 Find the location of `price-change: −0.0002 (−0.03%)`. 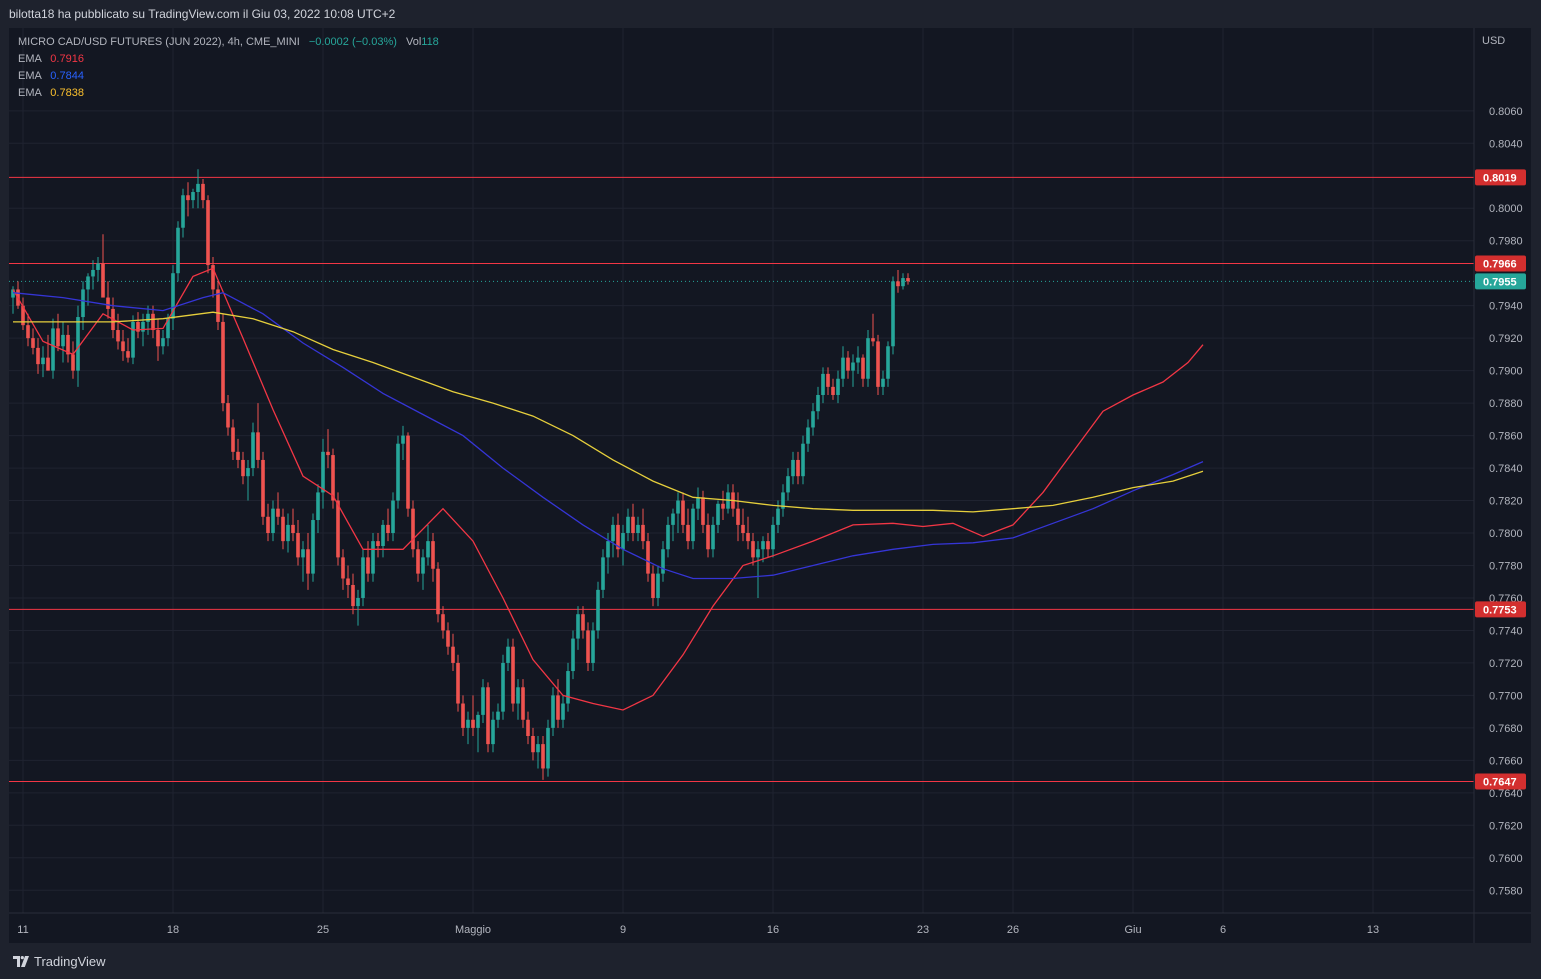

price-change: −0.0002 (−0.03%) is located at coordinates (352, 42).